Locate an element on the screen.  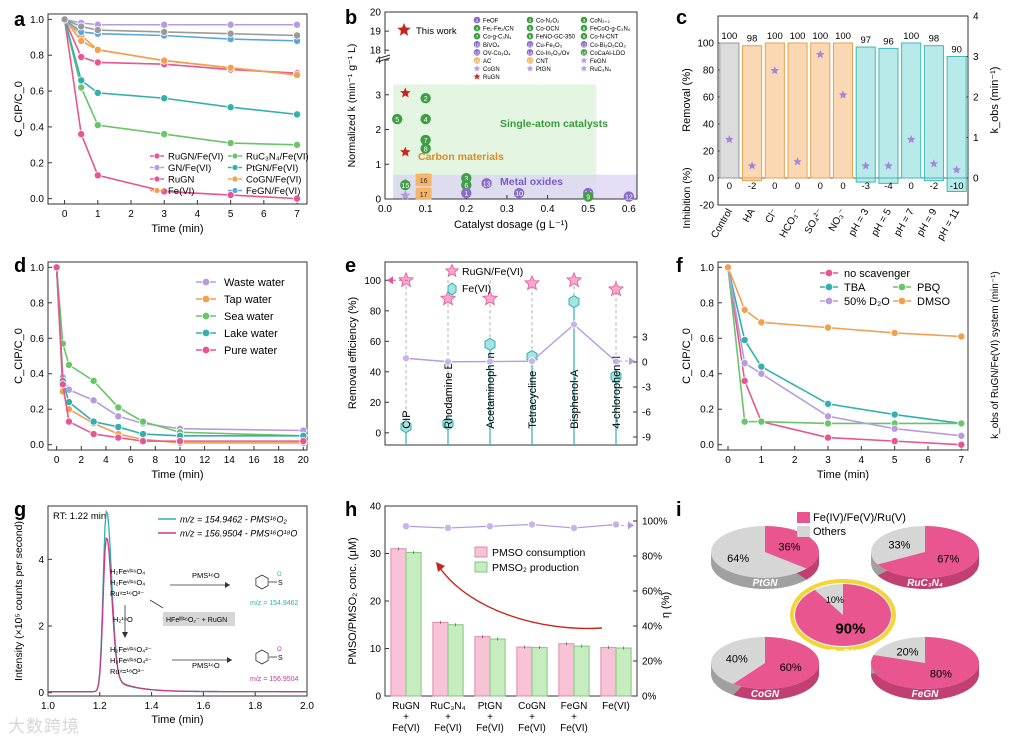
axes-frame is located at coordinates (511, 353).